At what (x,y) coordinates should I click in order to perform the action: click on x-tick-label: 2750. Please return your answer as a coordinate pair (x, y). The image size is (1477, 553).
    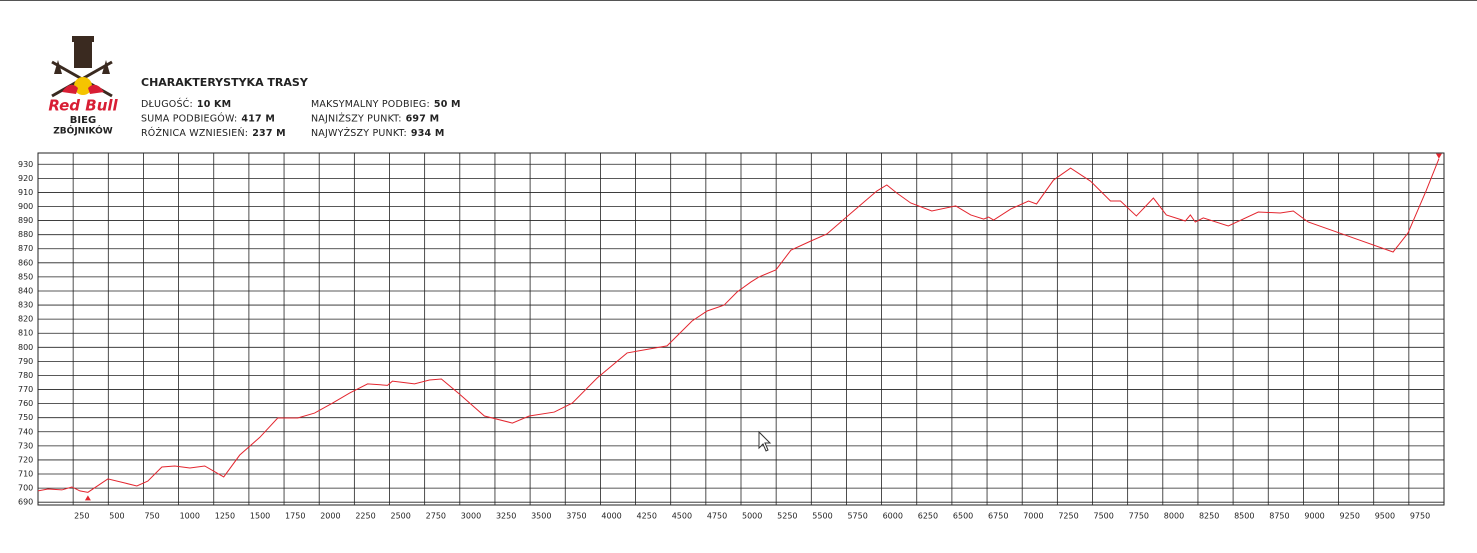
    Looking at the image, I should click on (436, 516).